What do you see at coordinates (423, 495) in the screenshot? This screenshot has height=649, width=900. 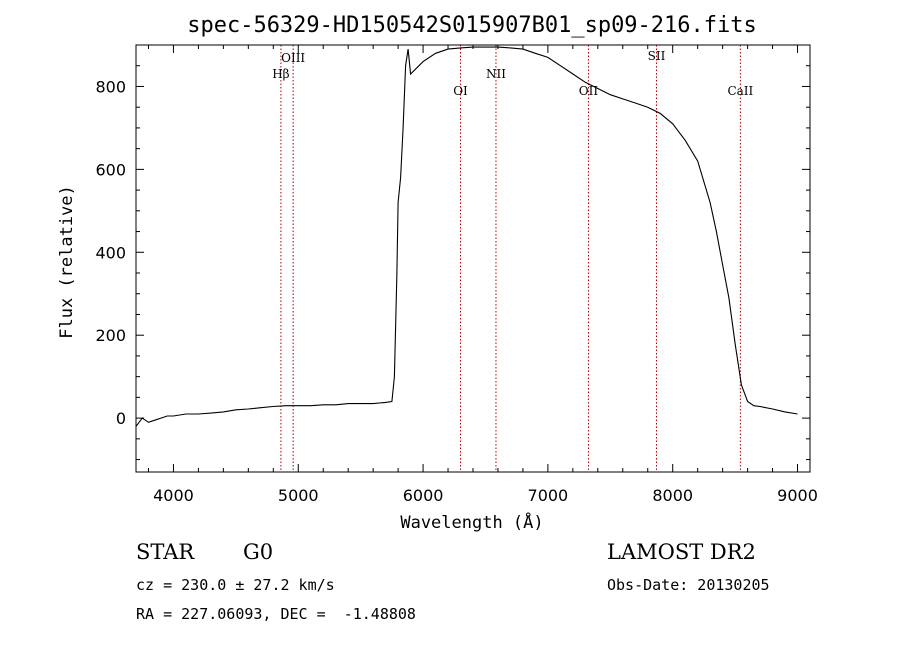 I see `x-tick-label: 6000` at bounding box center [423, 495].